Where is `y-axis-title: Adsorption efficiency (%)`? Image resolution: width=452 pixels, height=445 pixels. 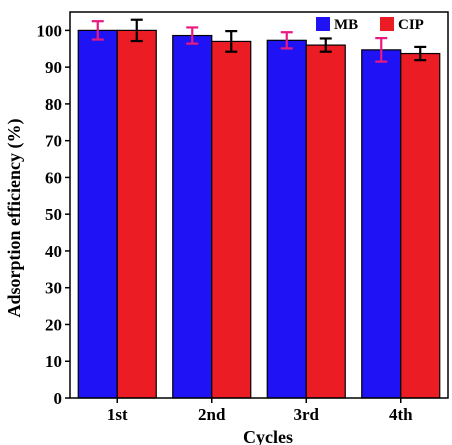 y-axis-title: Adsorption efficiency (%) is located at coordinates (14, 218).